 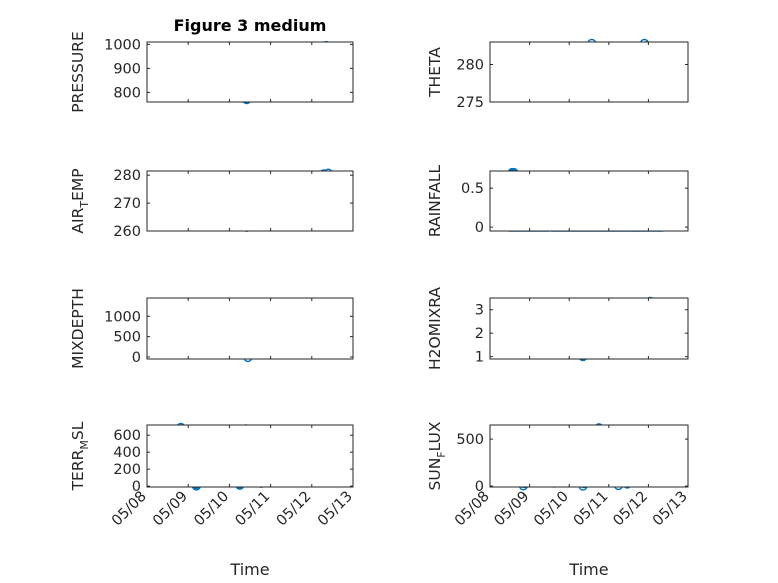 What do you see at coordinates (250, 25) in the screenshot?
I see `chart-title: Figure 3 medium` at bounding box center [250, 25].